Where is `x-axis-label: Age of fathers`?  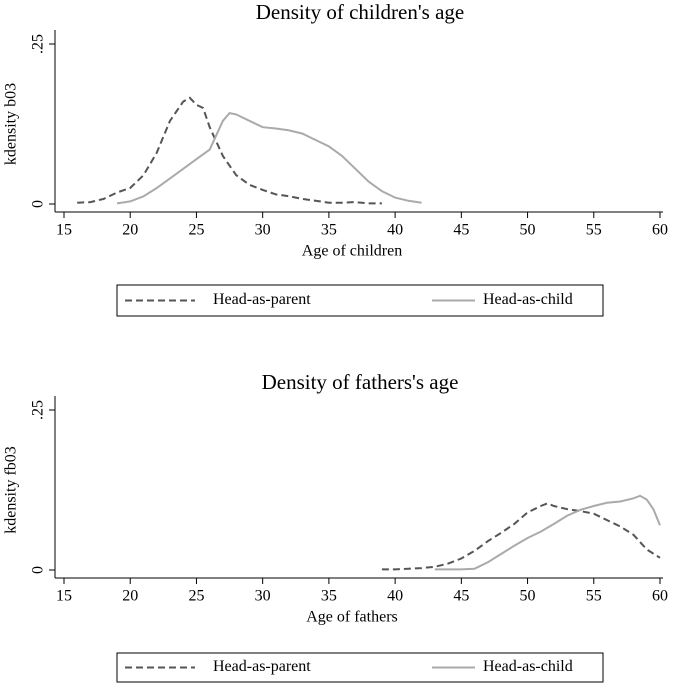 x-axis-label: Age of fathers is located at coordinates (352, 617).